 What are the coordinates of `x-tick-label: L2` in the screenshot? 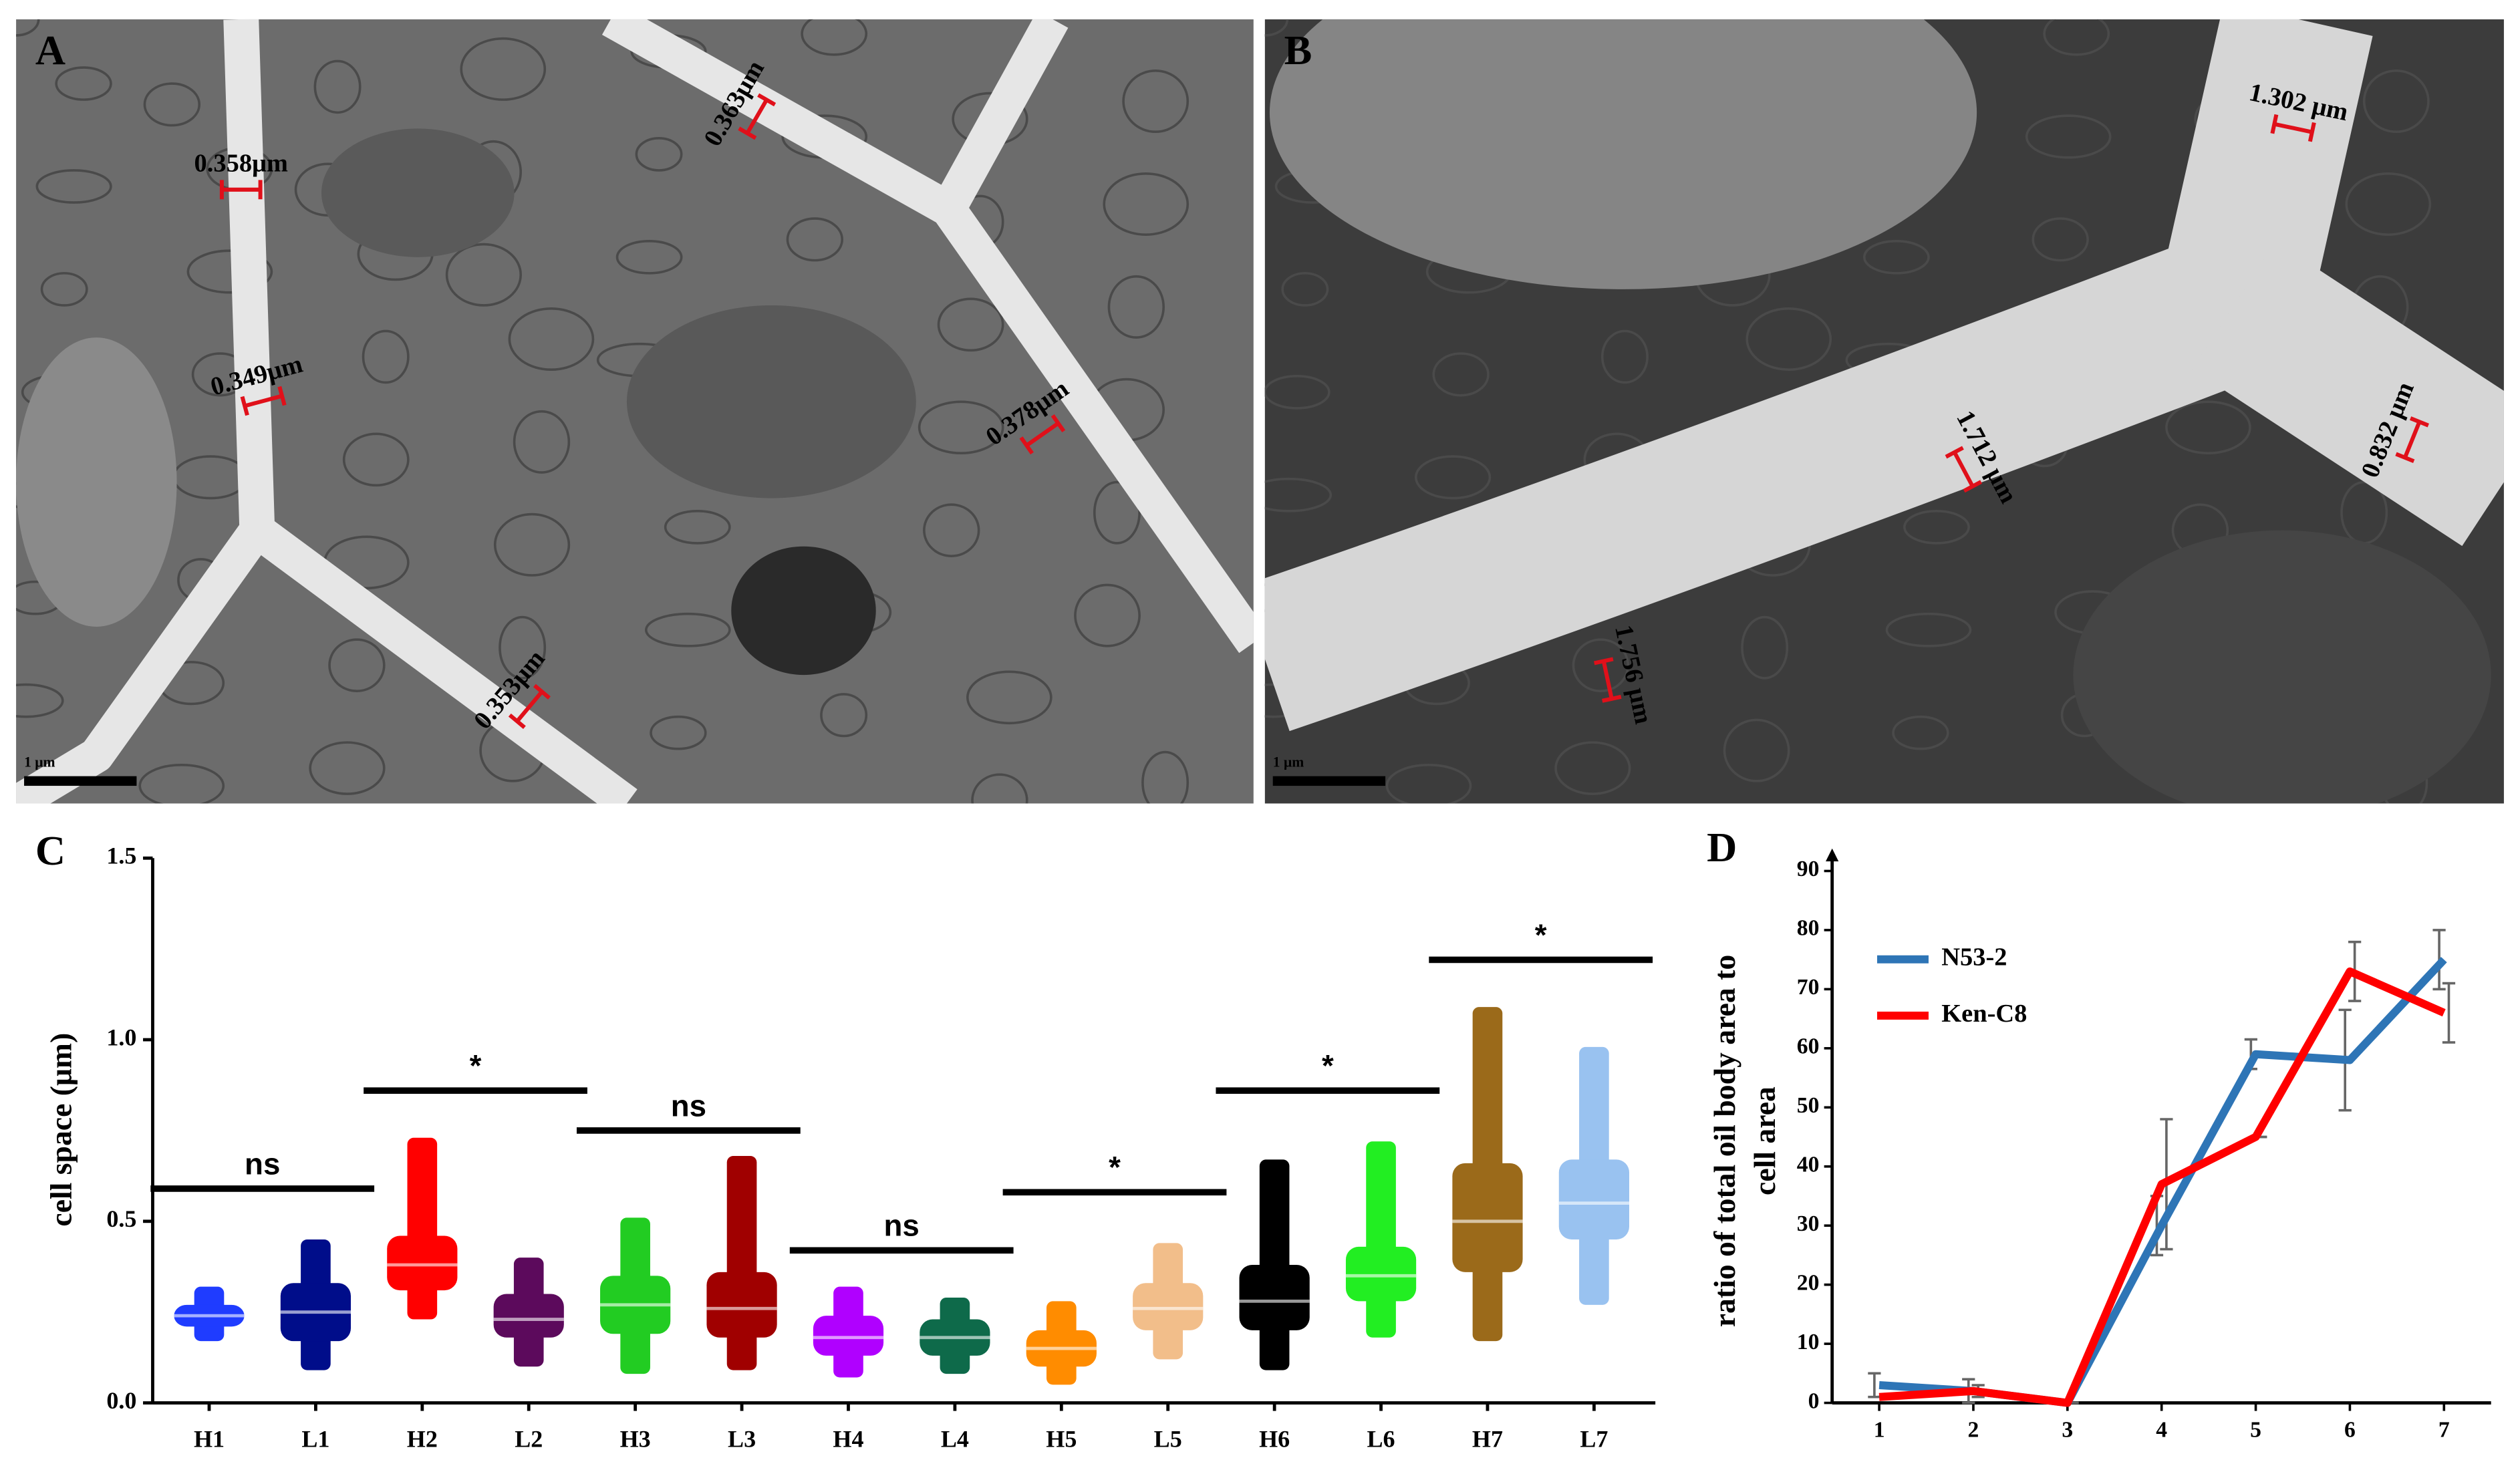 It's located at (529, 1439).